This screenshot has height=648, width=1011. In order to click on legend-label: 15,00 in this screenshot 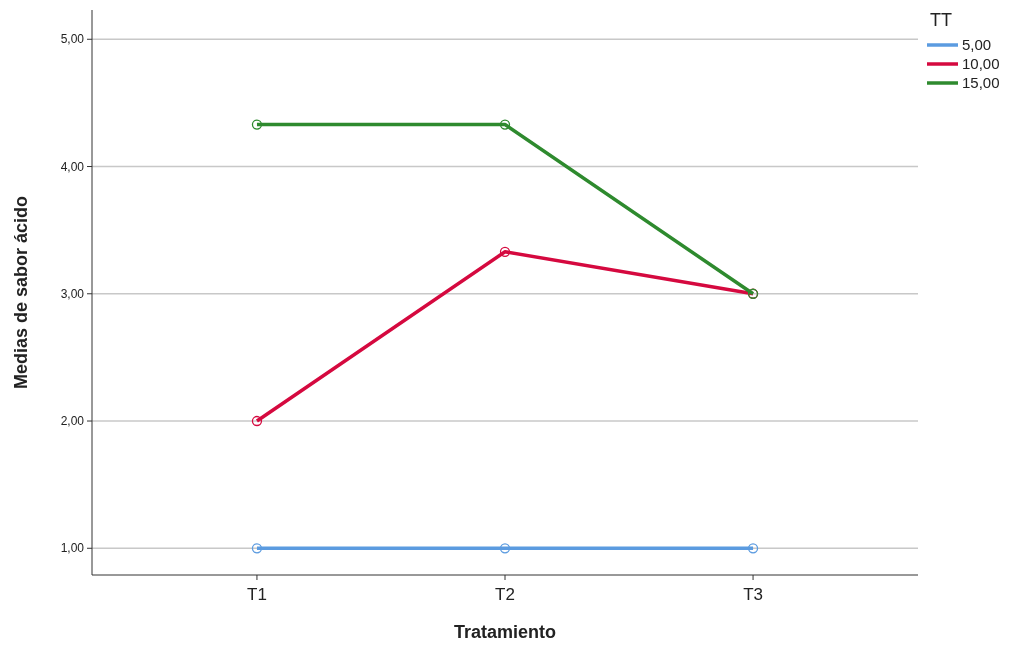, I will do `click(981, 83)`.